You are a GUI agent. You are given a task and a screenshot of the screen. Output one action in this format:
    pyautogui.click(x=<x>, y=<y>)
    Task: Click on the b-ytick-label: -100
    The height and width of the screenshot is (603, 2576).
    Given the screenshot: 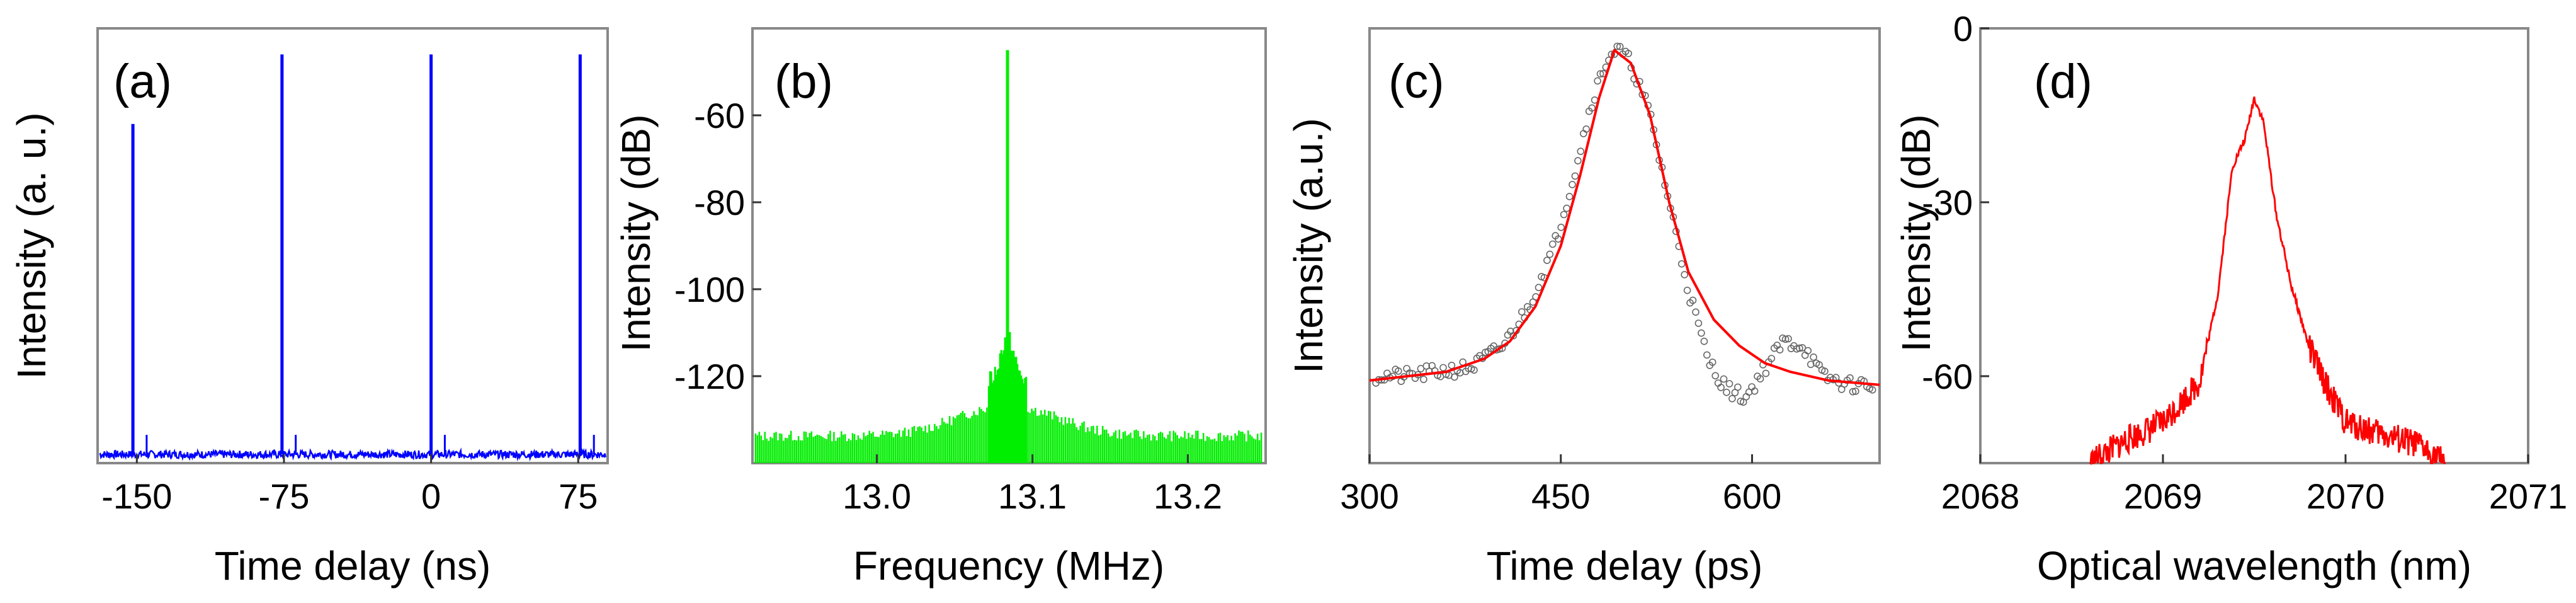 What is the action you would take?
    pyautogui.click(x=709, y=289)
    